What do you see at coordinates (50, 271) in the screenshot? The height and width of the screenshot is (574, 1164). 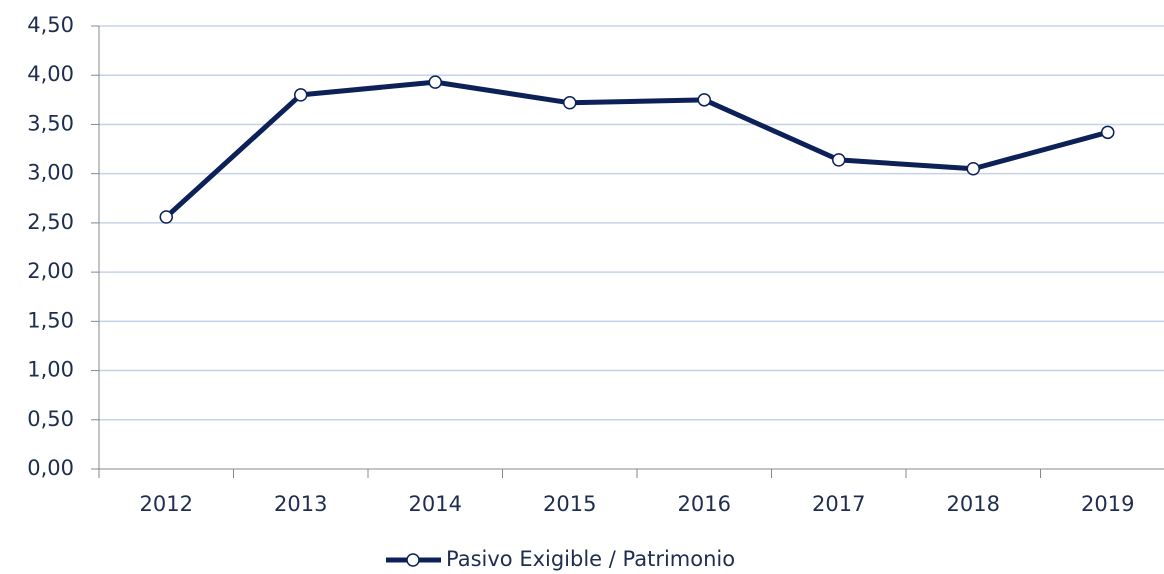 I see `y-tick-label: 2,00` at bounding box center [50, 271].